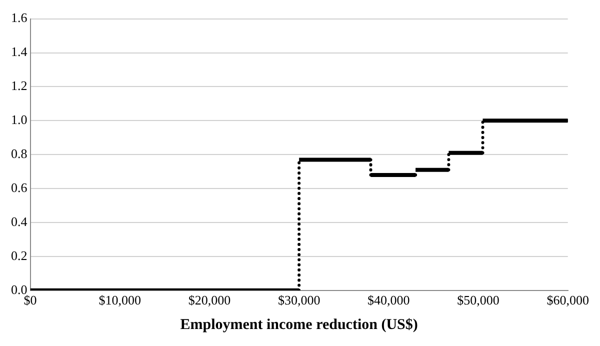  I want to click on y-tick-label: 0.4, so click(19, 221).